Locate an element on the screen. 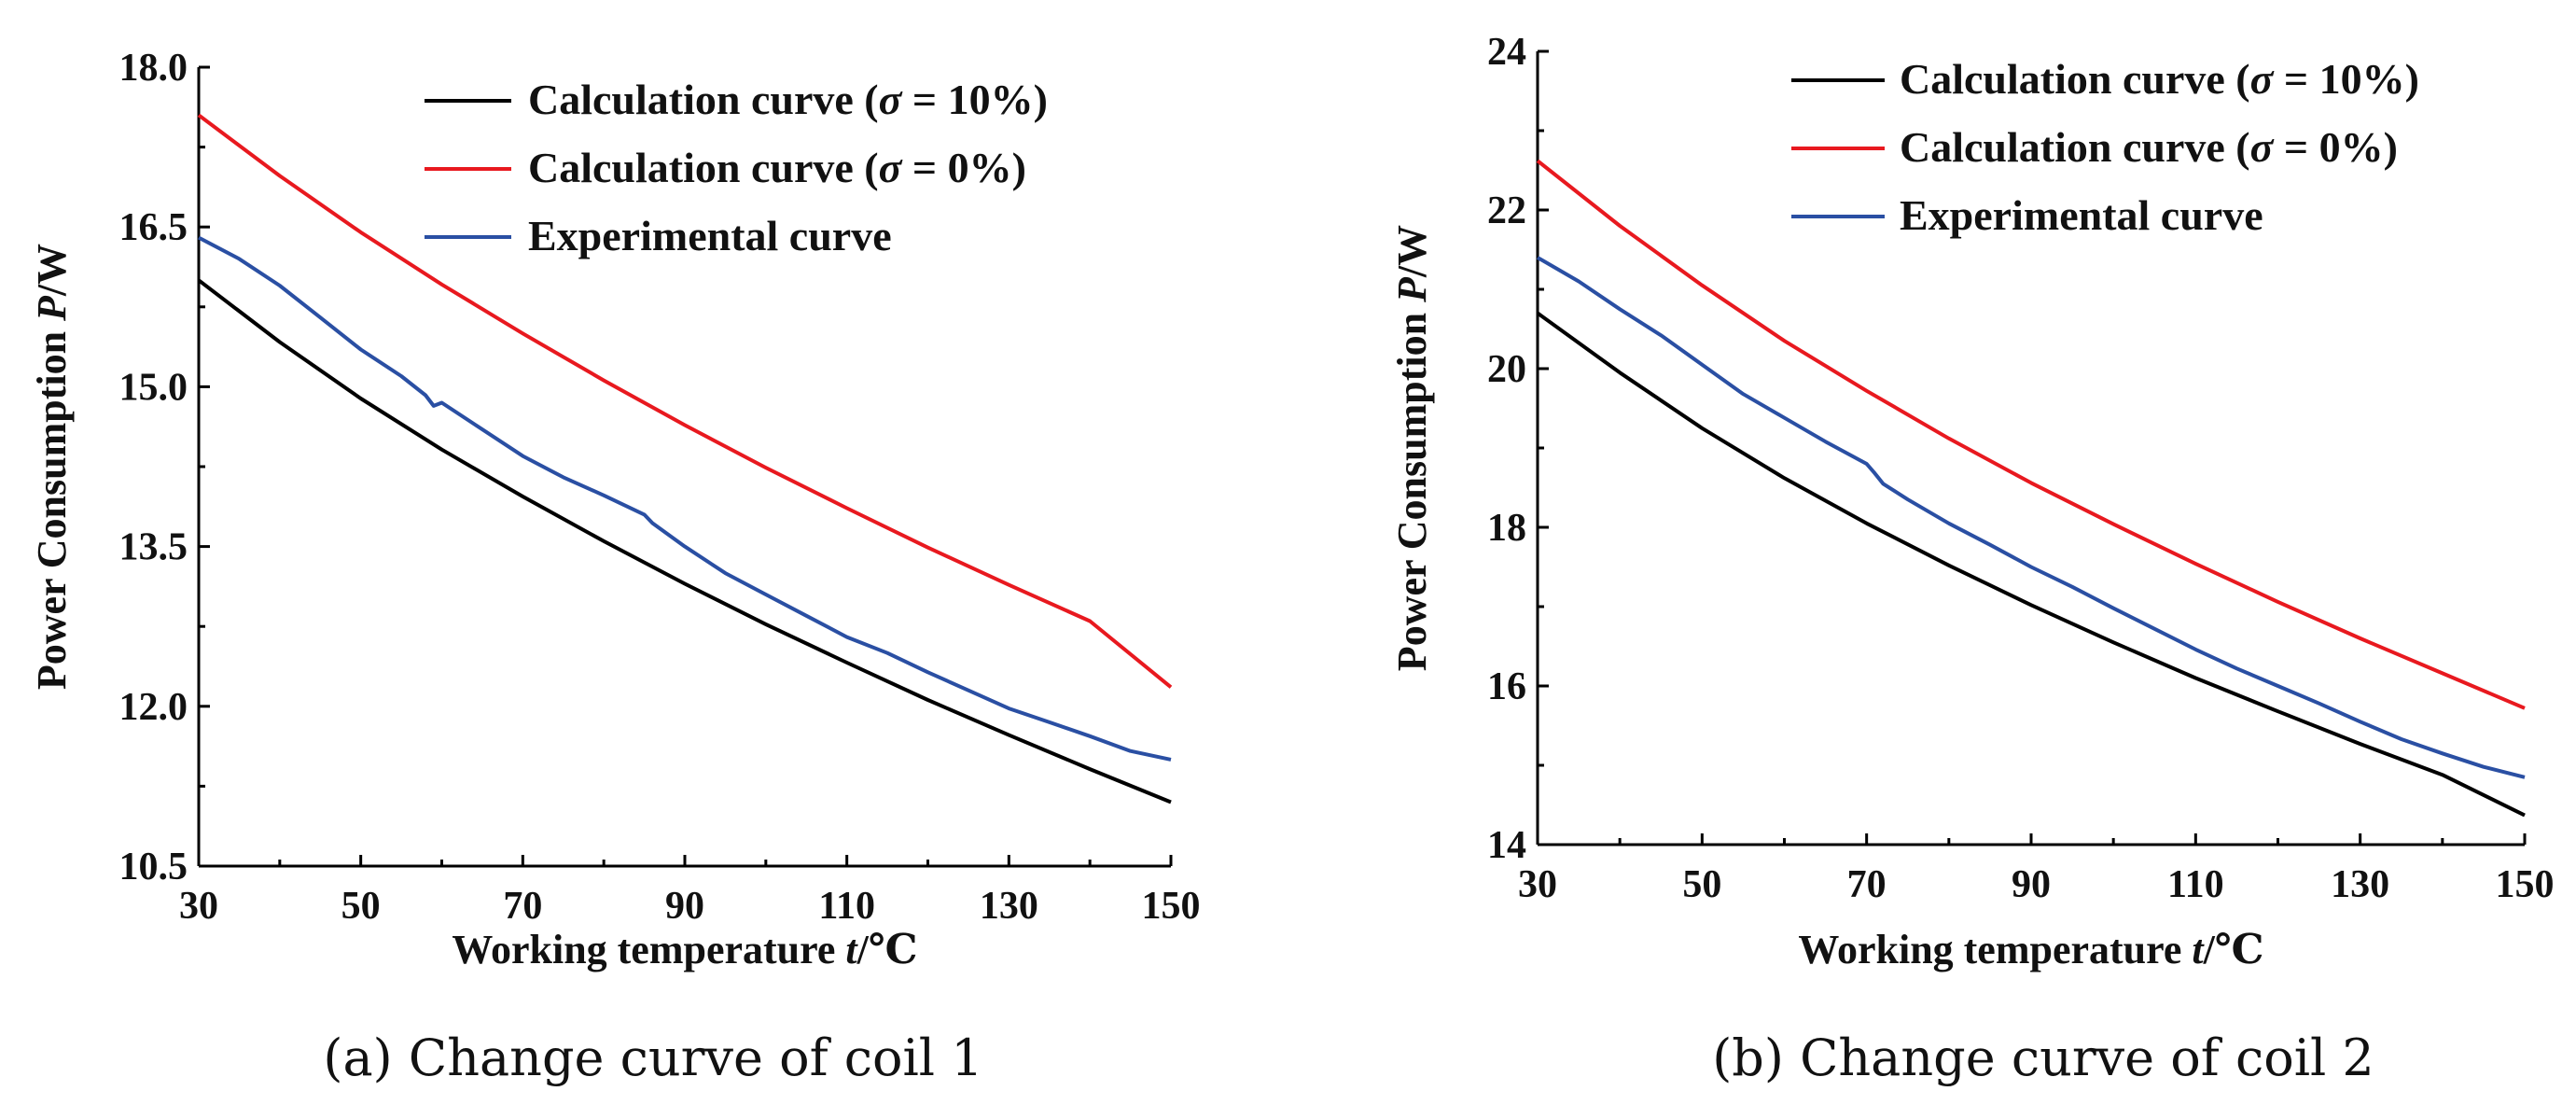 The height and width of the screenshot is (1119, 2576). y-tick-label: 18.0 is located at coordinates (153, 68).